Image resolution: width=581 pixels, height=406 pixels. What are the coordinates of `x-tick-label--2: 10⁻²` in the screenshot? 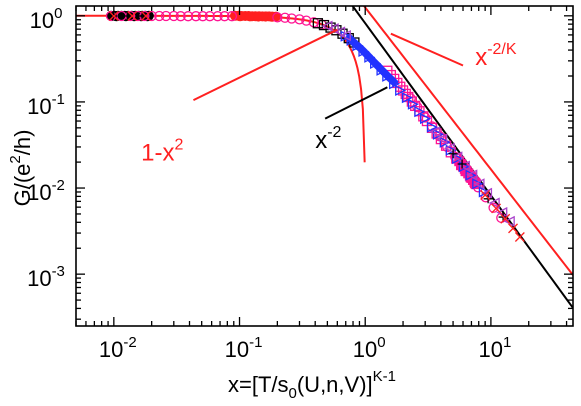 It's located at (118, 348).